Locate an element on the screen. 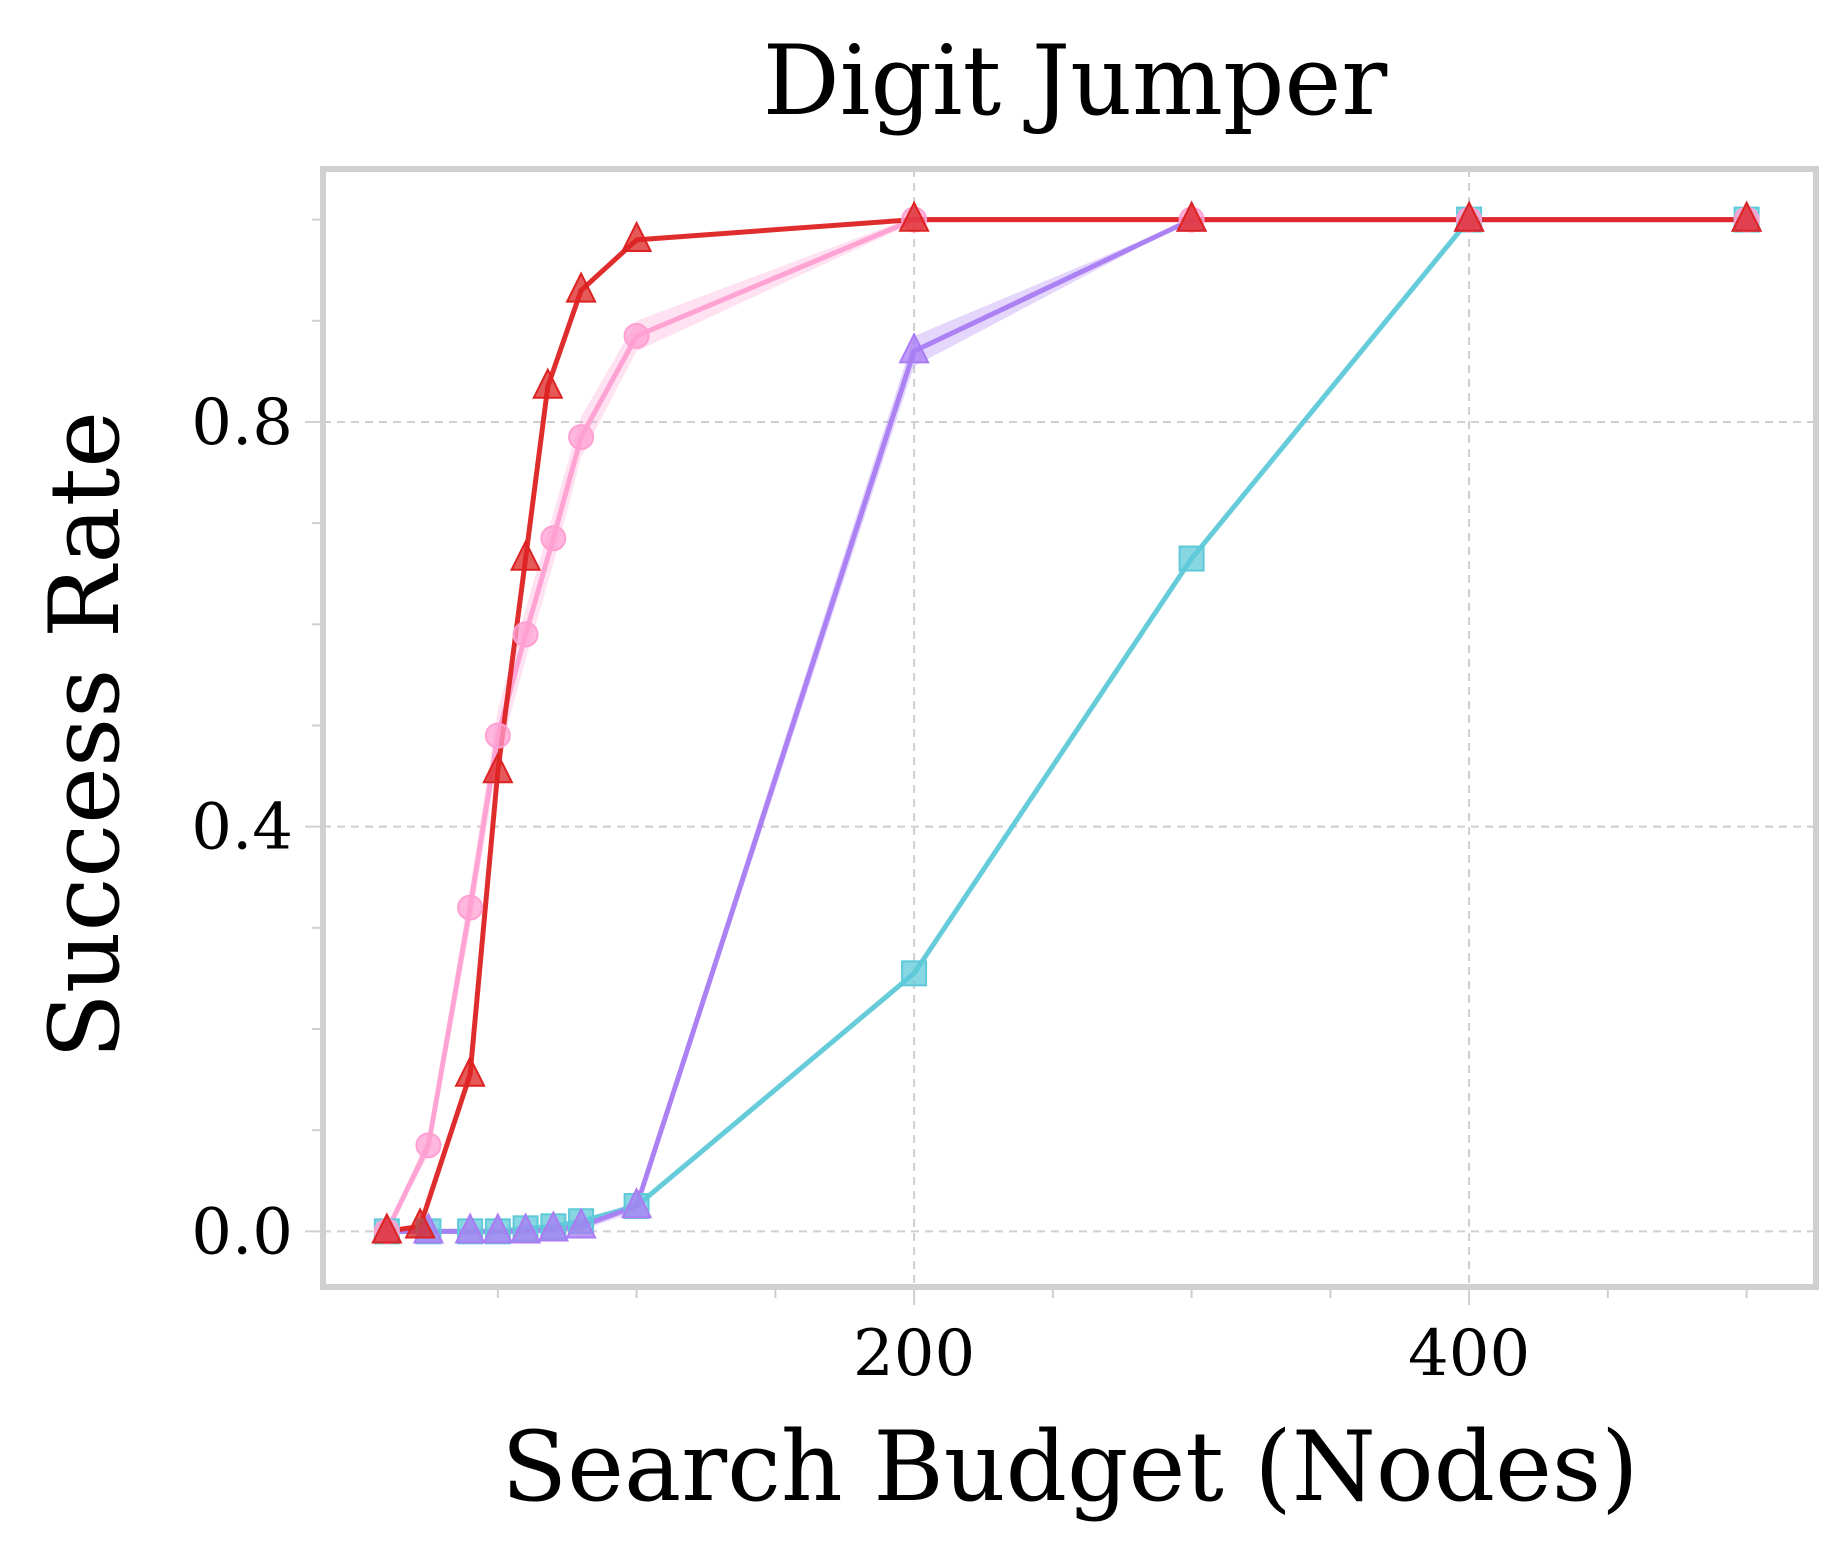 Image resolution: width=1839 pixels, height=1550 pixels. y-tick-label: 0.0 is located at coordinates (242, 1232).